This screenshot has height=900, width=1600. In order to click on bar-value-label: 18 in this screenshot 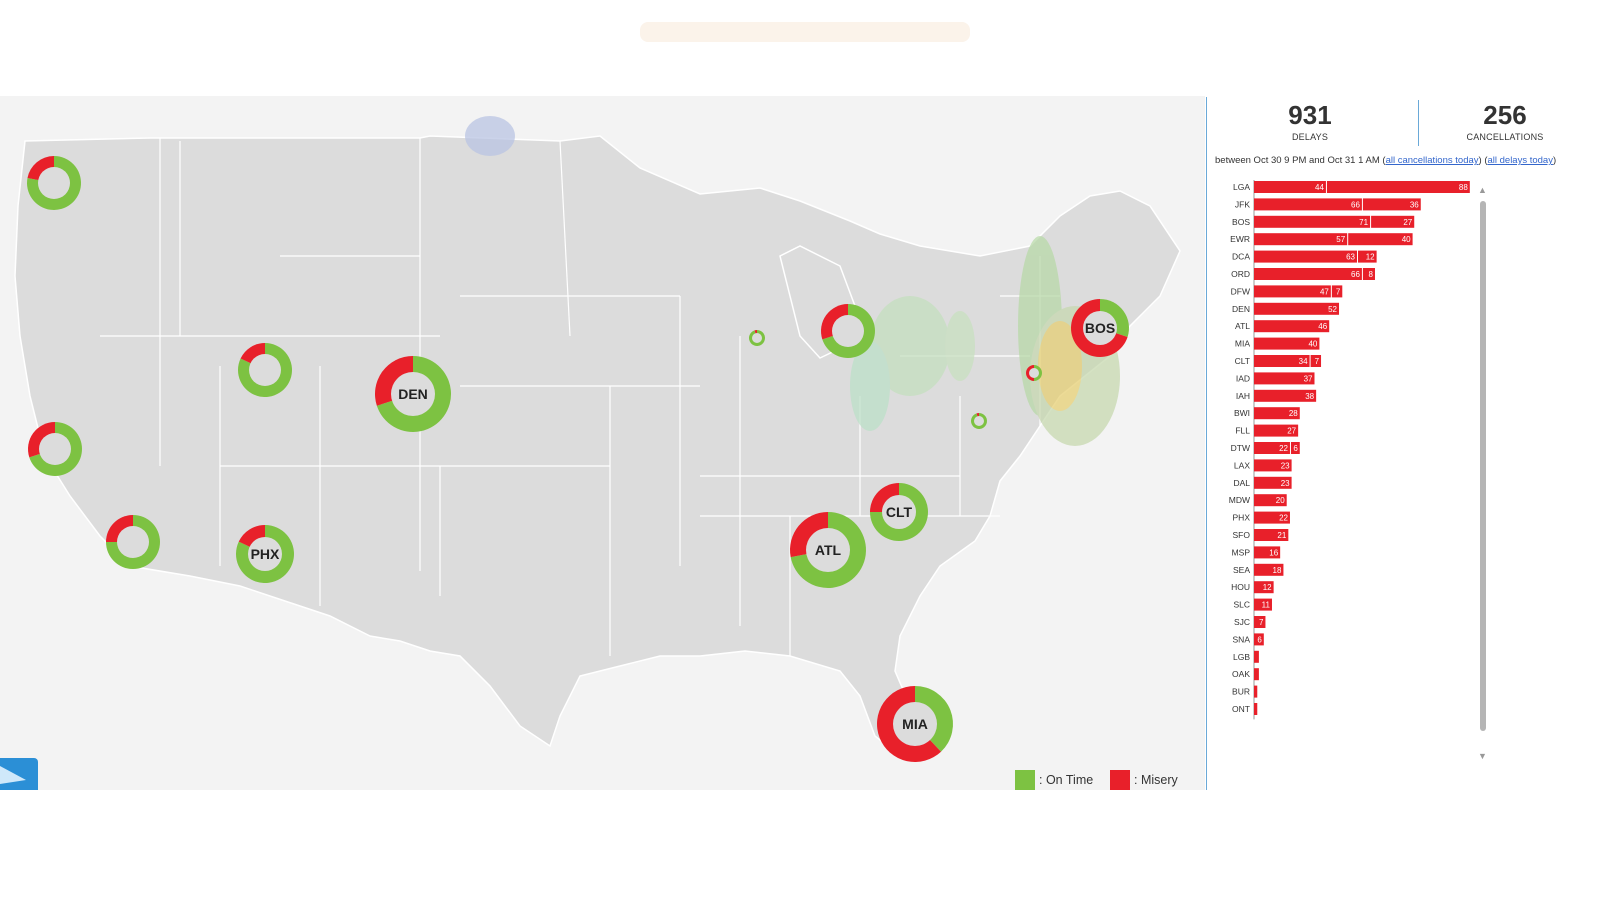, I will do `click(1277, 570)`.